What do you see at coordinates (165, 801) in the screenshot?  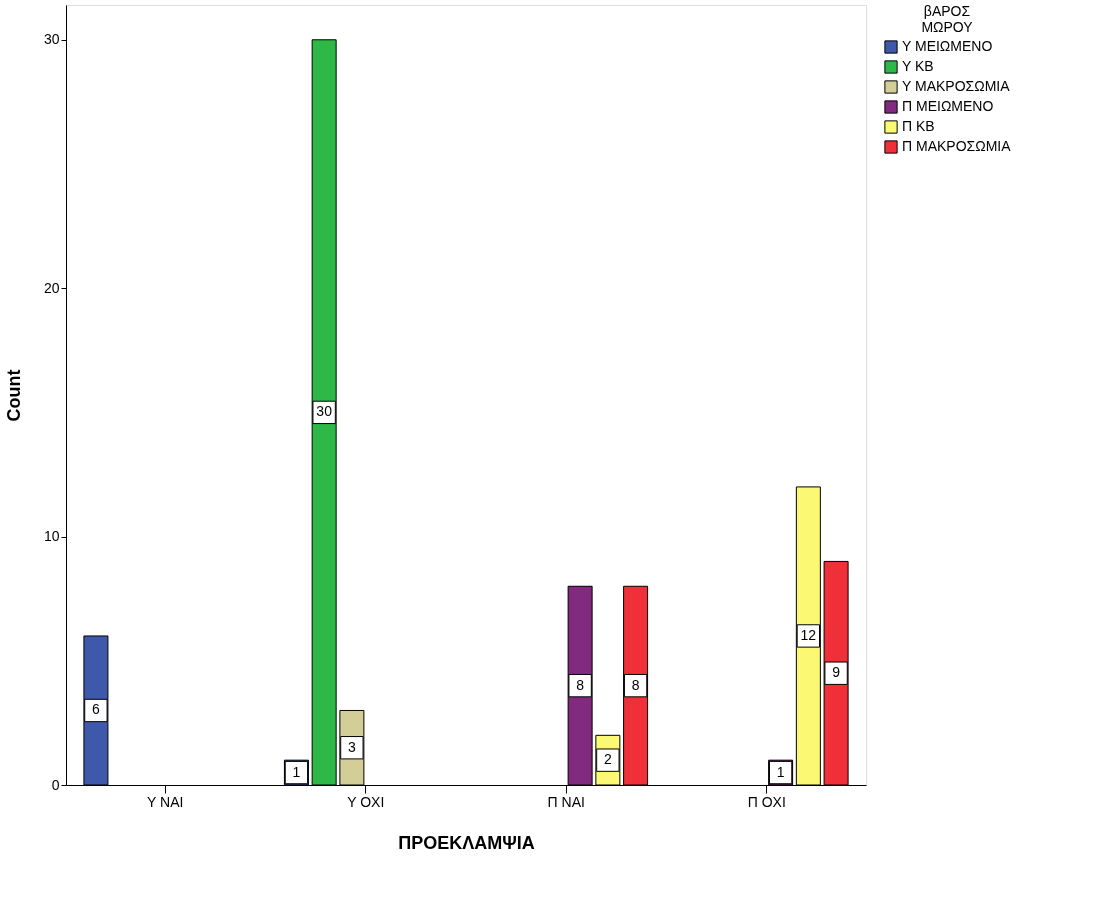 I see `x-tick-label: Υ ΝΑΙ` at bounding box center [165, 801].